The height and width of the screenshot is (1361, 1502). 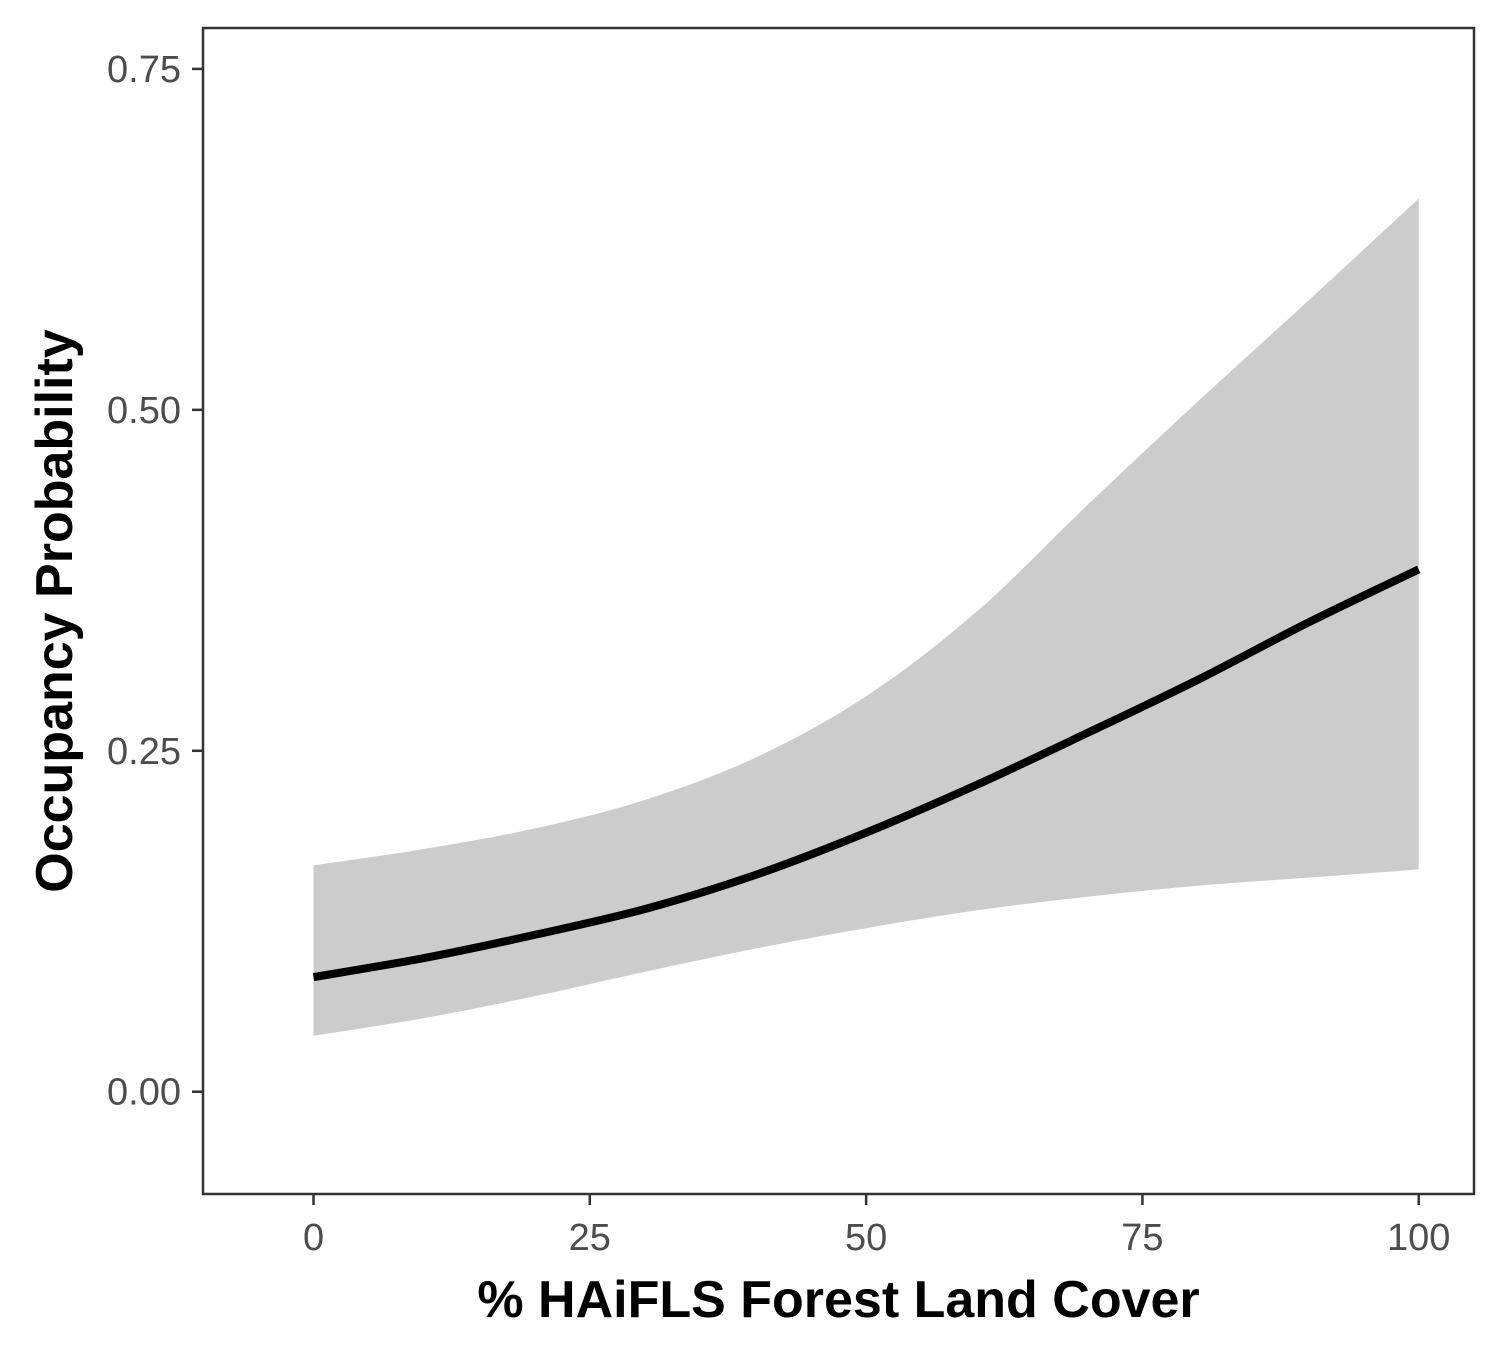 What do you see at coordinates (590, 1238) in the screenshot?
I see `x-tick-label: 25` at bounding box center [590, 1238].